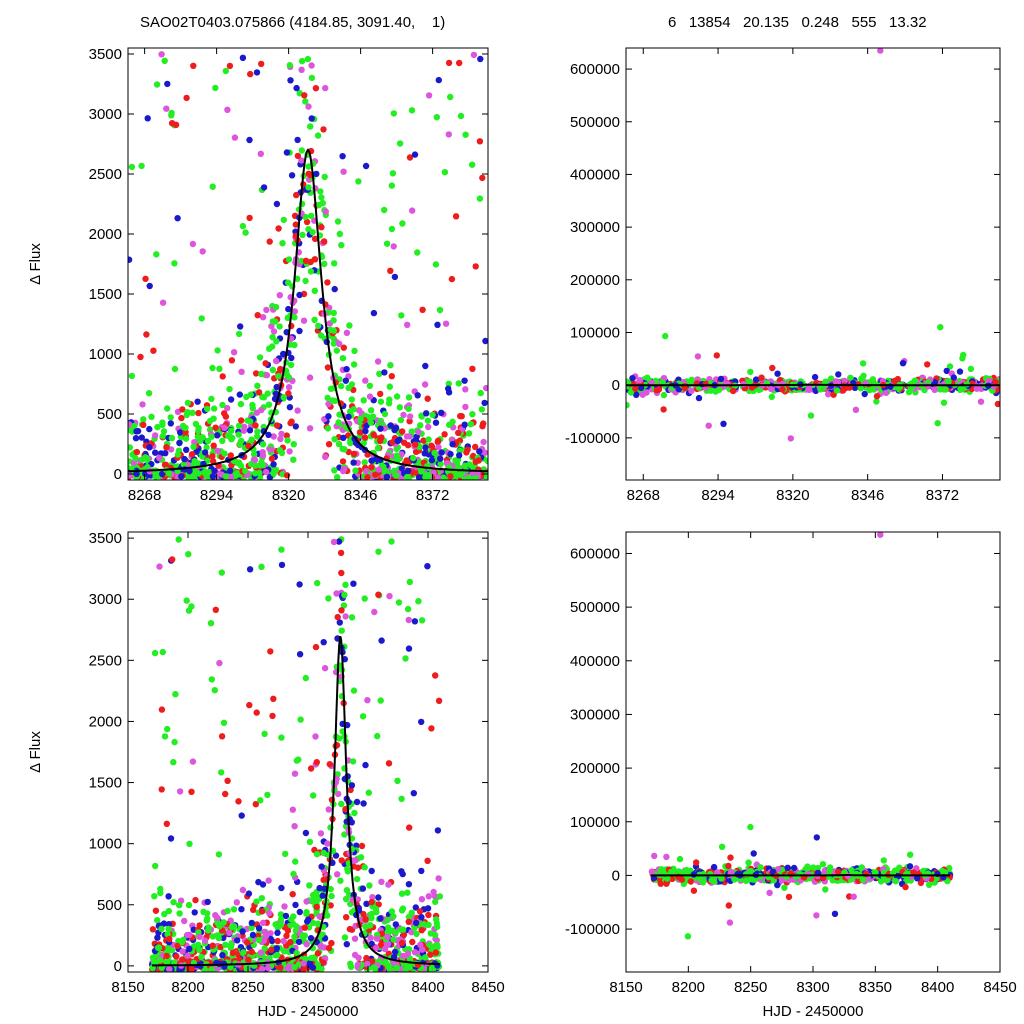 This screenshot has width=1024, height=1024. I want to click on plot-frame, so click(308, 264).